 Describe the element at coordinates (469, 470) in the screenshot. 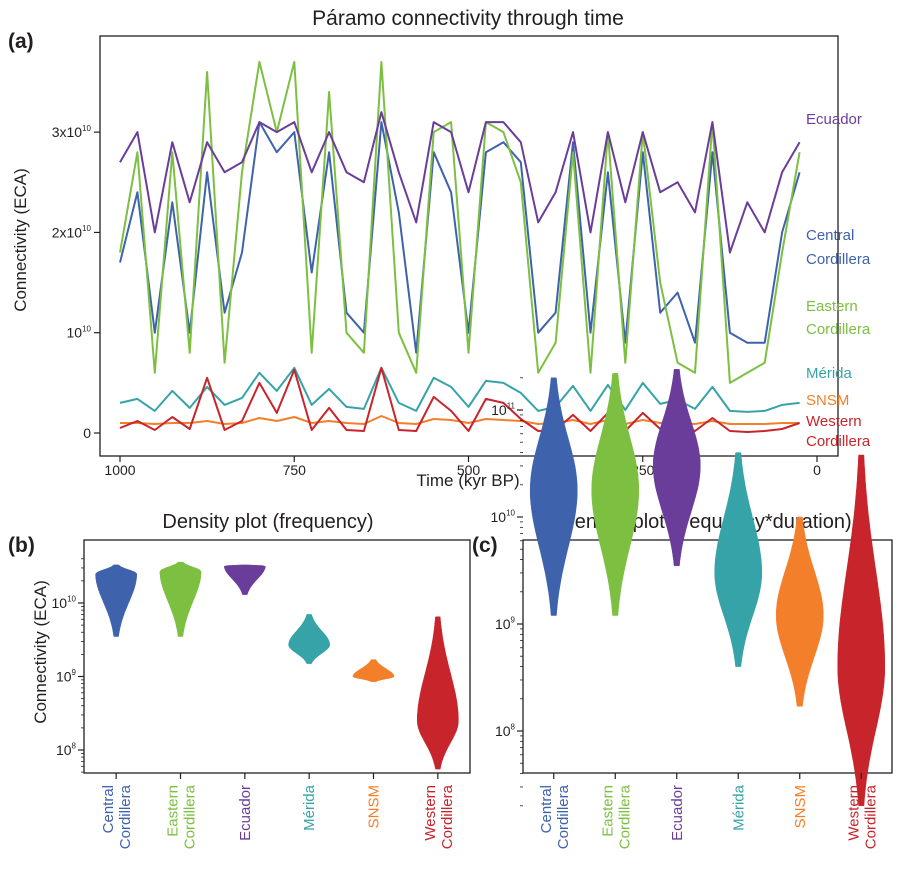

I see `x-tick-label: 500` at that location.